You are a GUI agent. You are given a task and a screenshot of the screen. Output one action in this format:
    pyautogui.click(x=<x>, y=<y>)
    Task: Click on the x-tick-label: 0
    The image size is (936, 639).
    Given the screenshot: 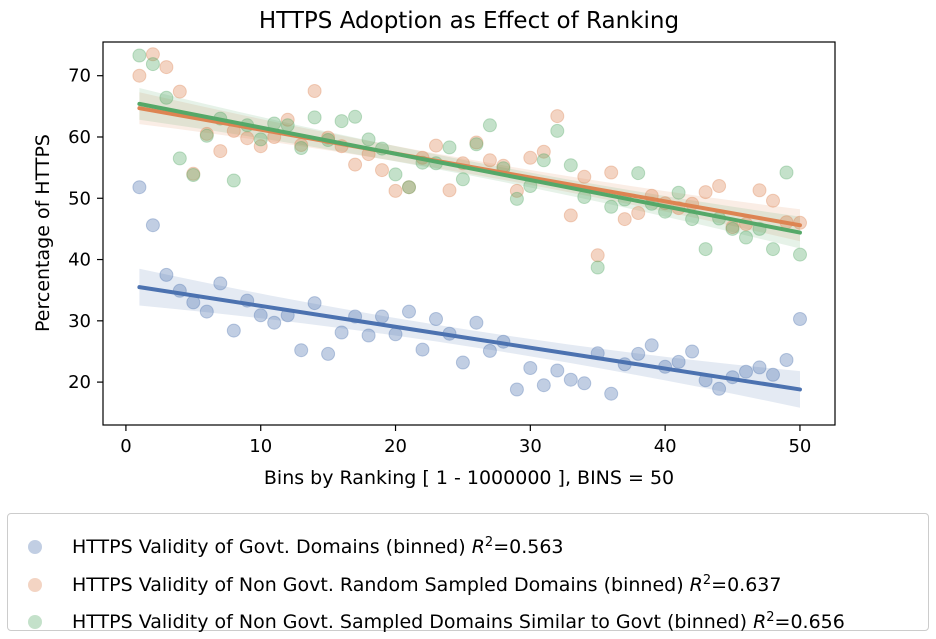 What is the action you would take?
    pyautogui.click(x=125, y=446)
    